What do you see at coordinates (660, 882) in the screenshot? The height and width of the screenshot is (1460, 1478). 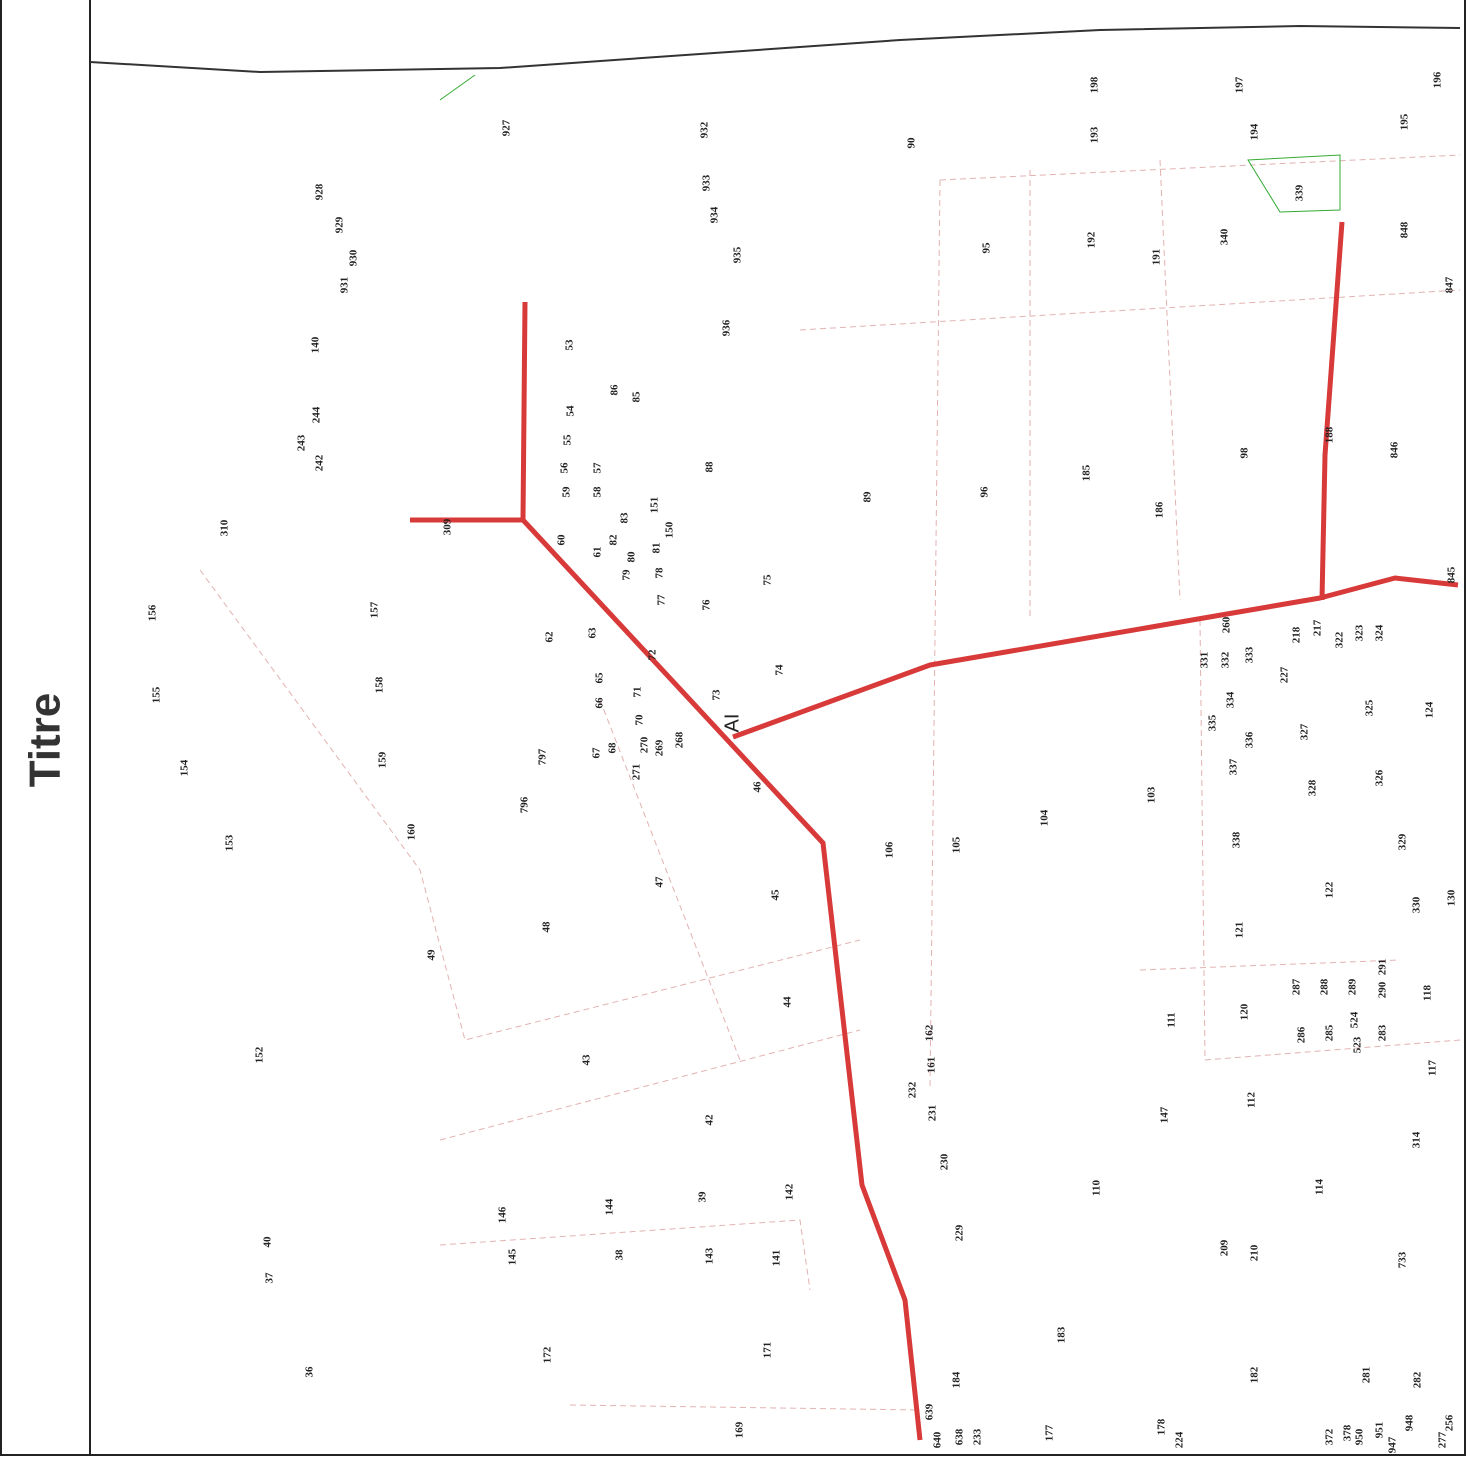 I see `parcel-number: 47` at bounding box center [660, 882].